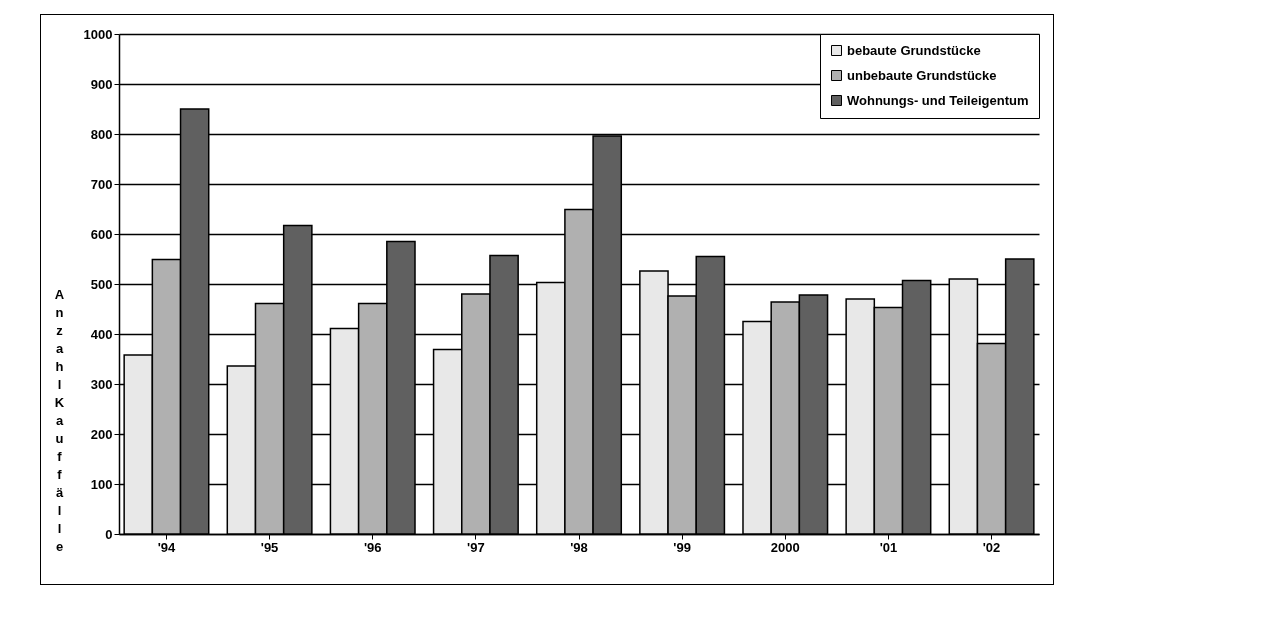 The image size is (1273, 637). I want to click on text: Anzahl Kauffälle, so click(59, 420).